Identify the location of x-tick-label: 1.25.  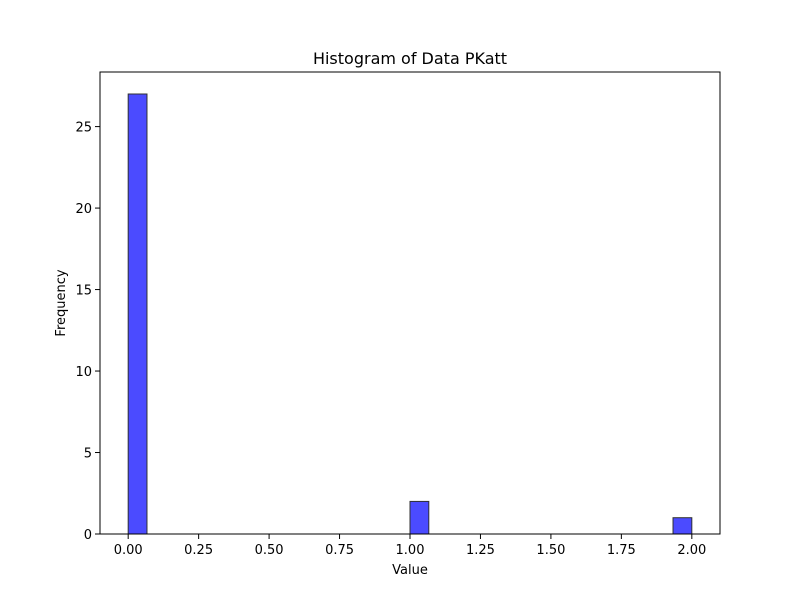
(480, 550).